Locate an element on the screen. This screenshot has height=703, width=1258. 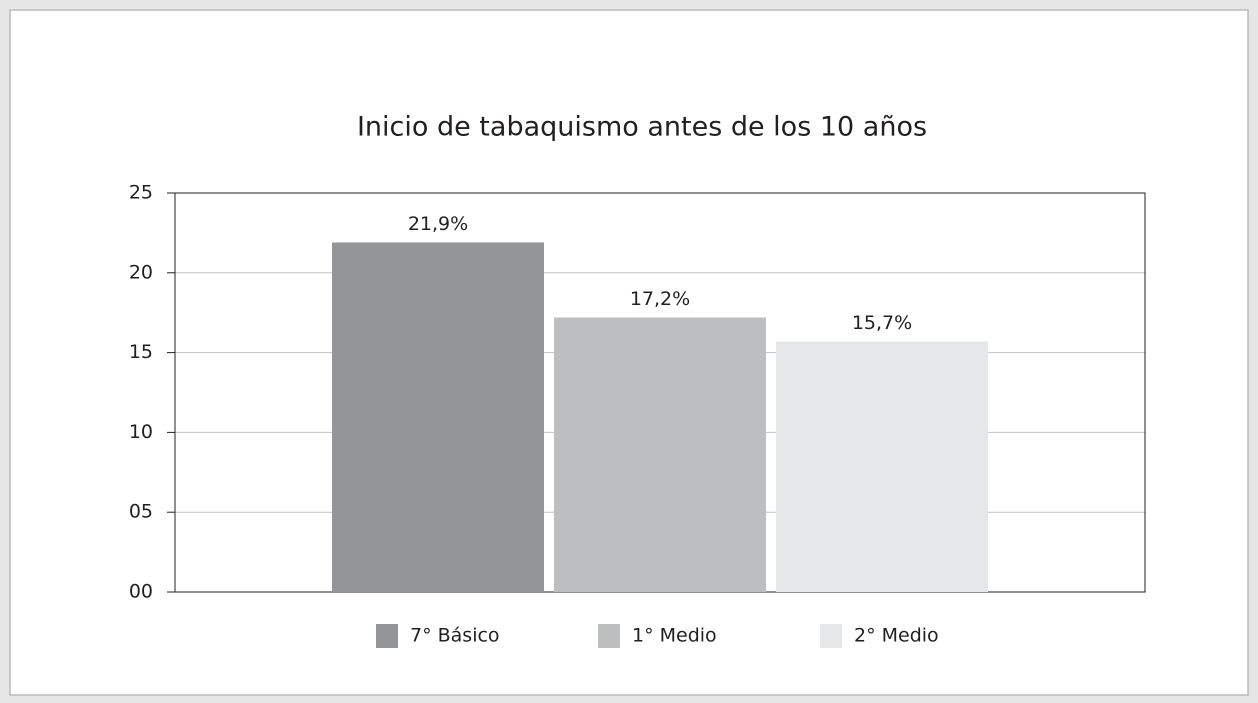
y-tick-label: 15 is located at coordinates (141, 352).